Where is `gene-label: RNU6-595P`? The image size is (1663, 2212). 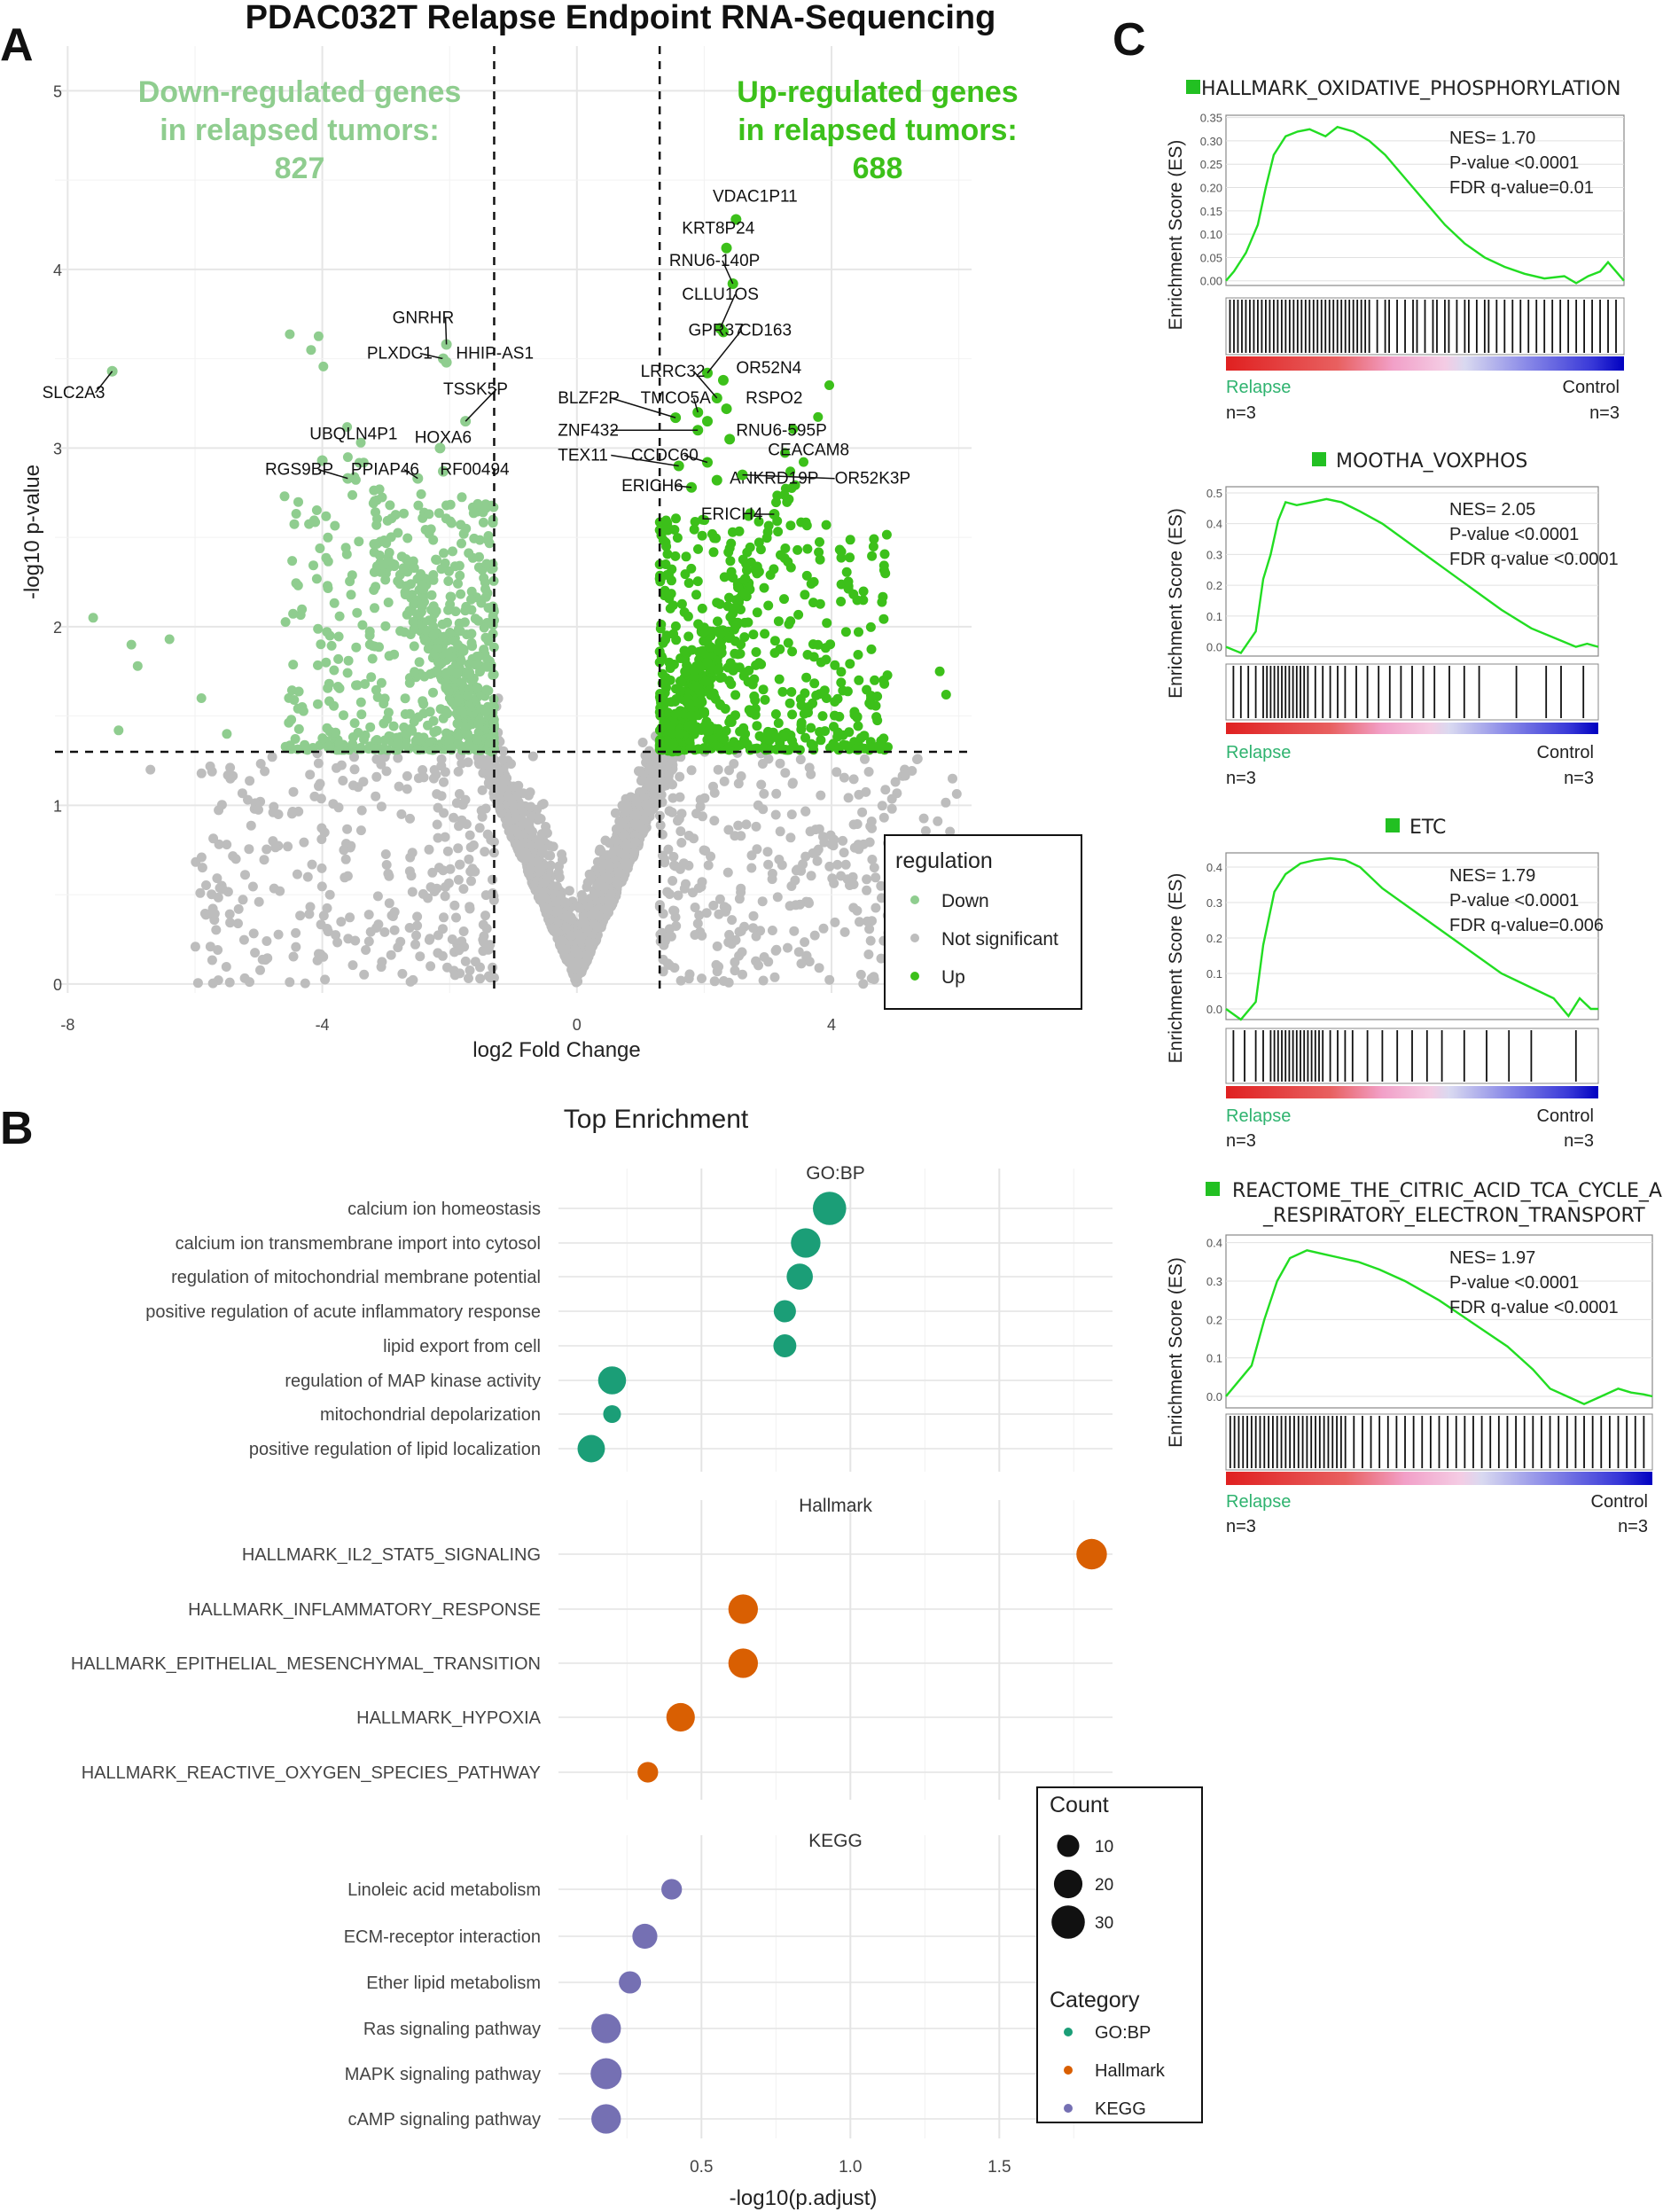 gene-label: RNU6-595P is located at coordinates (781, 430).